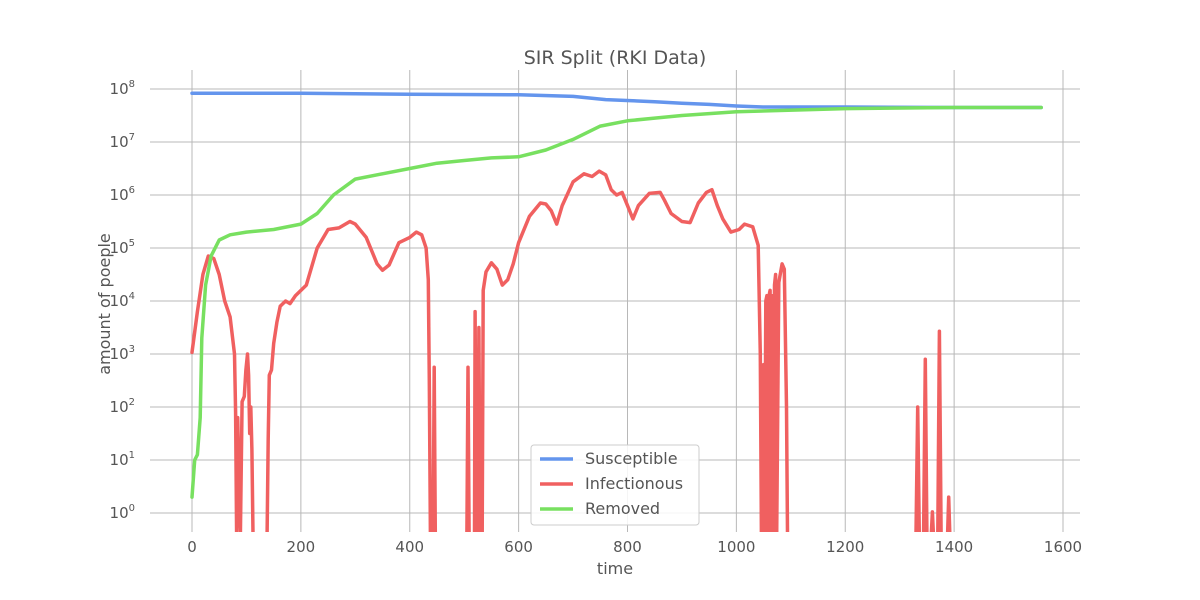 This screenshot has height=600, width=1200. What do you see at coordinates (634, 483) in the screenshot?
I see `legend-label-infectionous: Infectionous` at bounding box center [634, 483].